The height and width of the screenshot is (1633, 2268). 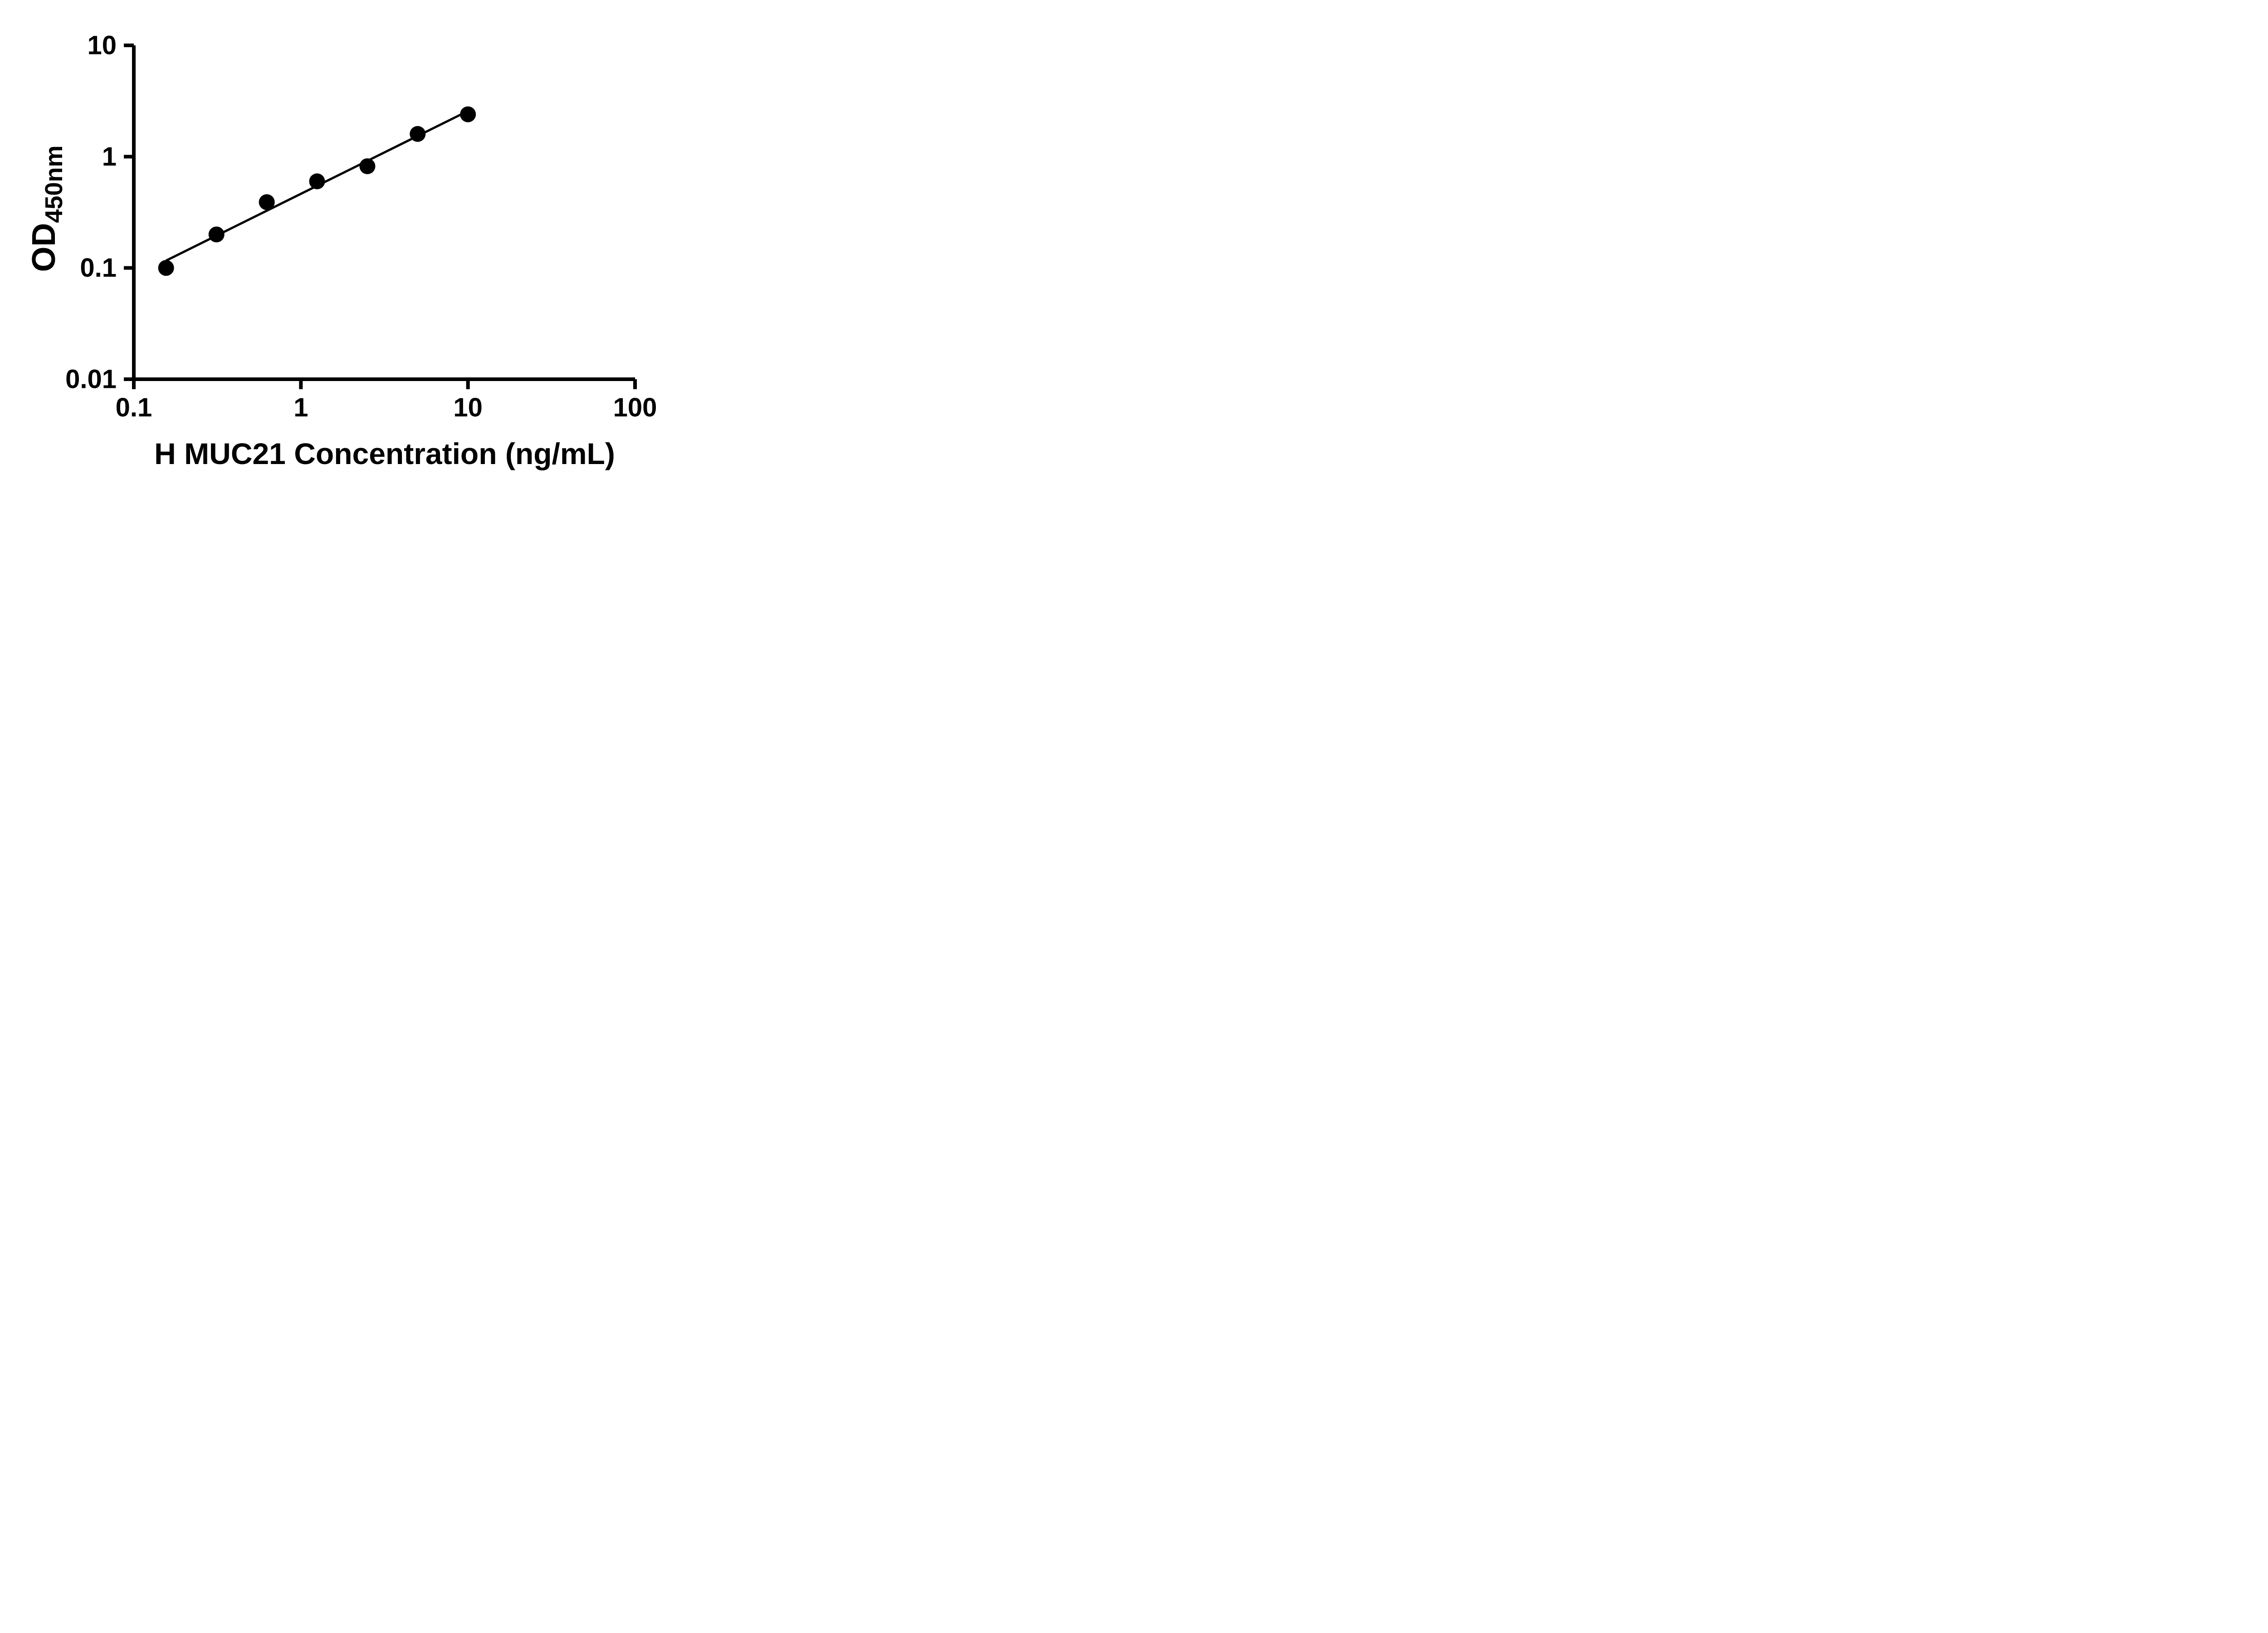 What do you see at coordinates (635, 407) in the screenshot?
I see `x-tick-label: 100` at bounding box center [635, 407].